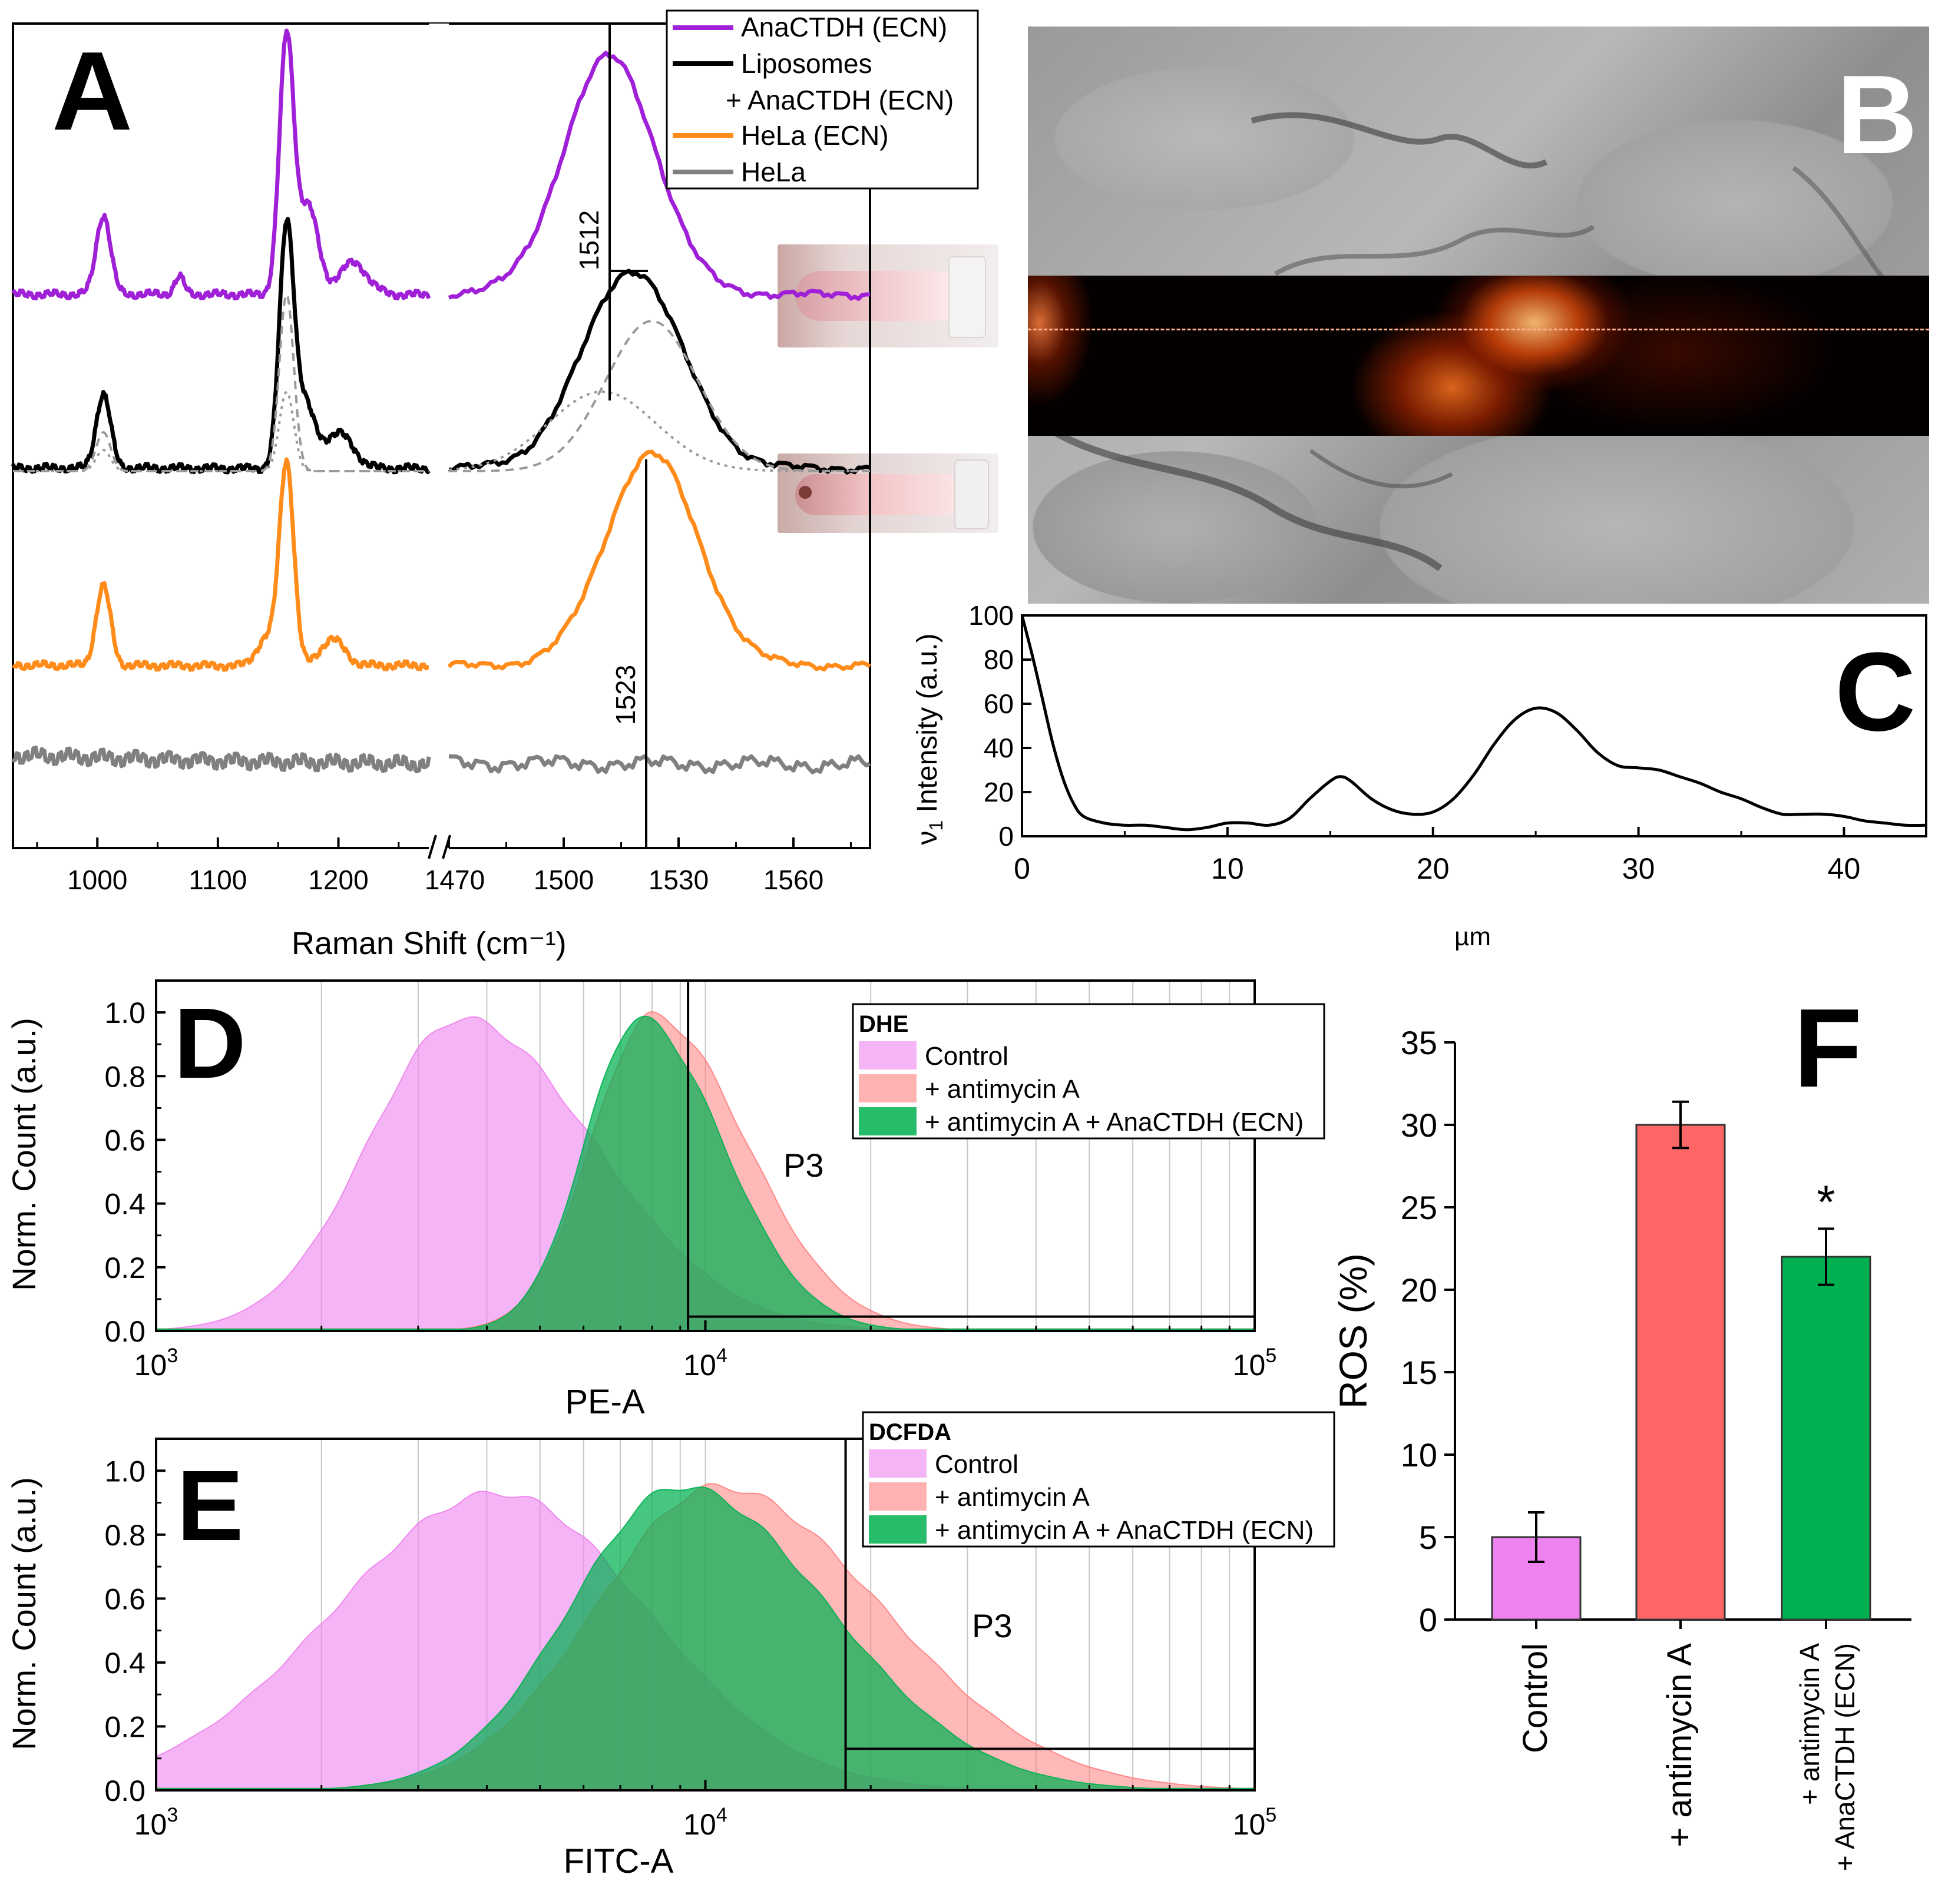  What do you see at coordinates (992, 1625) in the screenshot?
I see `panel-e-gate-label: P3` at bounding box center [992, 1625].